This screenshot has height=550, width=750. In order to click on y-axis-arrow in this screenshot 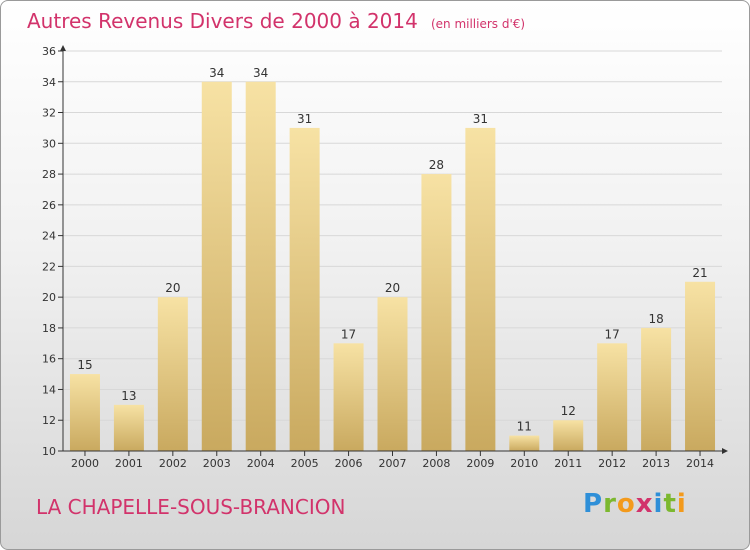, I will do `click(63, 48)`.